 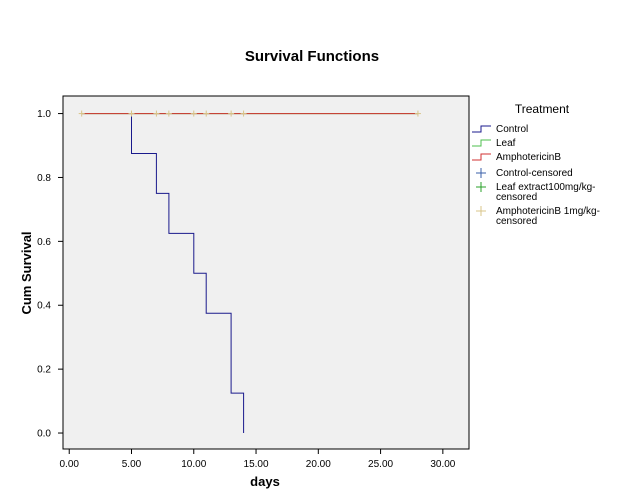 I want to click on y-tick-label: 0.0, so click(x=44, y=434).